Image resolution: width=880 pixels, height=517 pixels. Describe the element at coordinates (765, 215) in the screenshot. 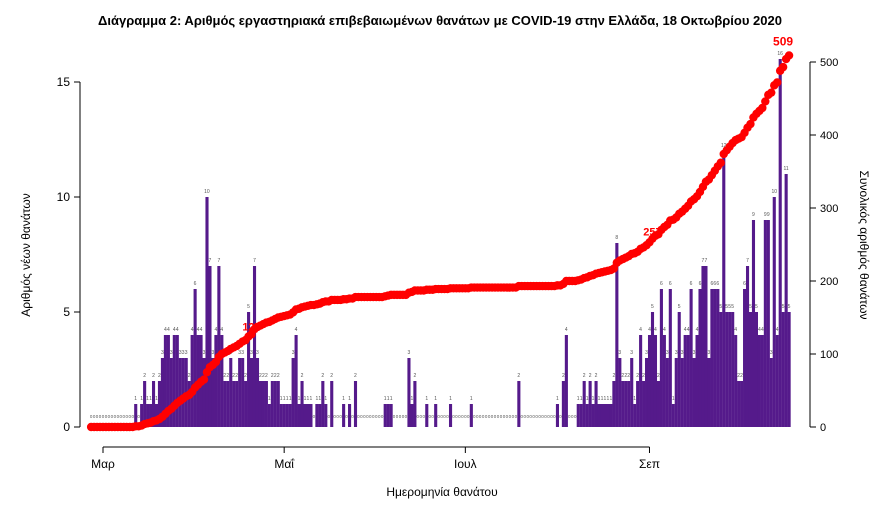

I see `bar-value-label: 9` at that location.